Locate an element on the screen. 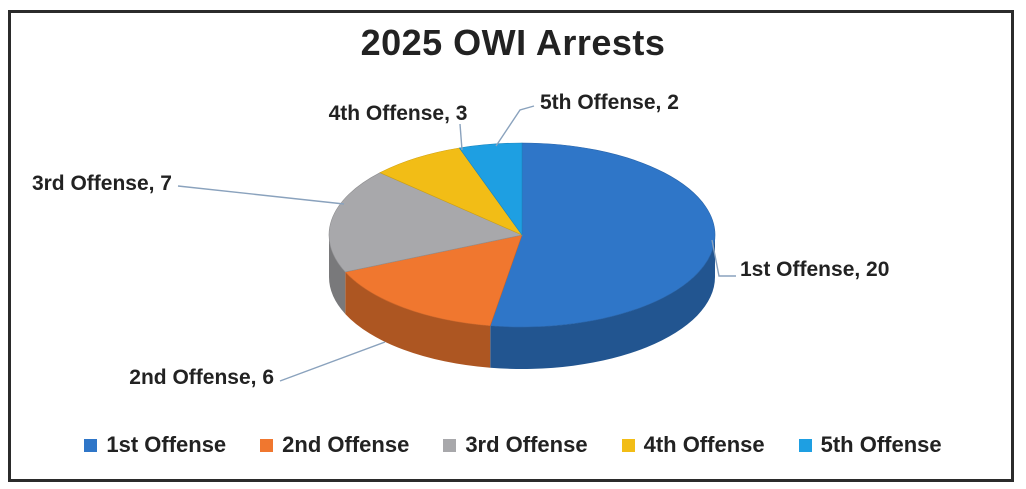  pie-slice-1st is located at coordinates (602, 235).